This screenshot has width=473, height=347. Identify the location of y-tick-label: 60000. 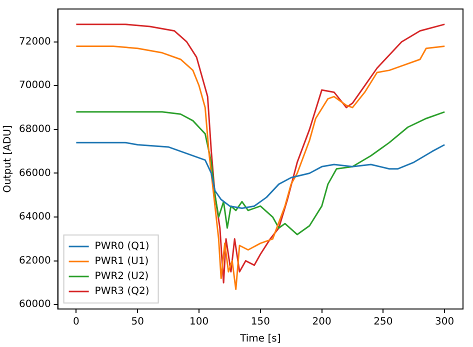
(35, 304).